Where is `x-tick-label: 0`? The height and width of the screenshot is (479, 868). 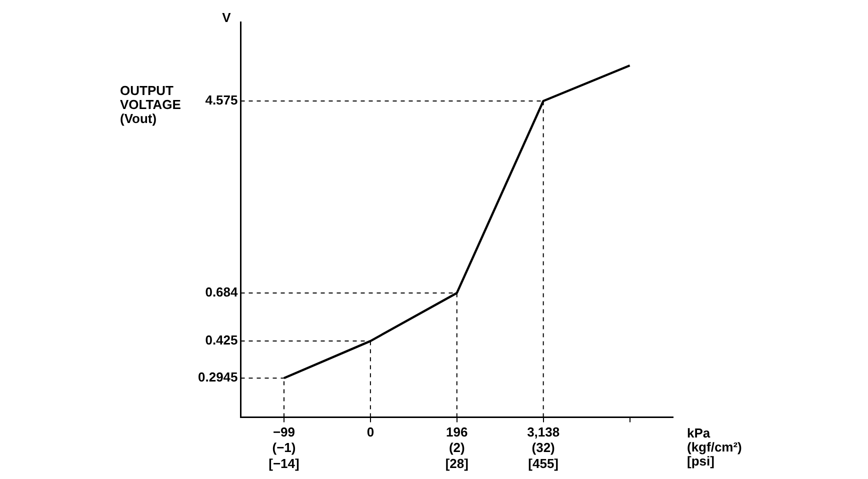
x-tick-label: 0 is located at coordinates (370, 432).